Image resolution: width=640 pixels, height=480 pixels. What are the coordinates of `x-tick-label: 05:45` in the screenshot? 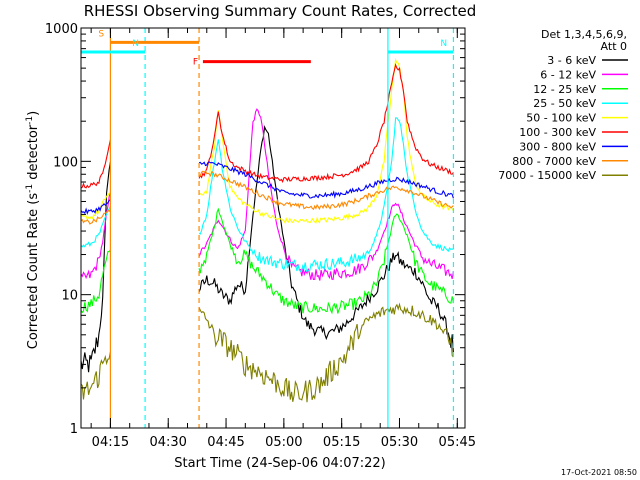 It's located at (457, 442).